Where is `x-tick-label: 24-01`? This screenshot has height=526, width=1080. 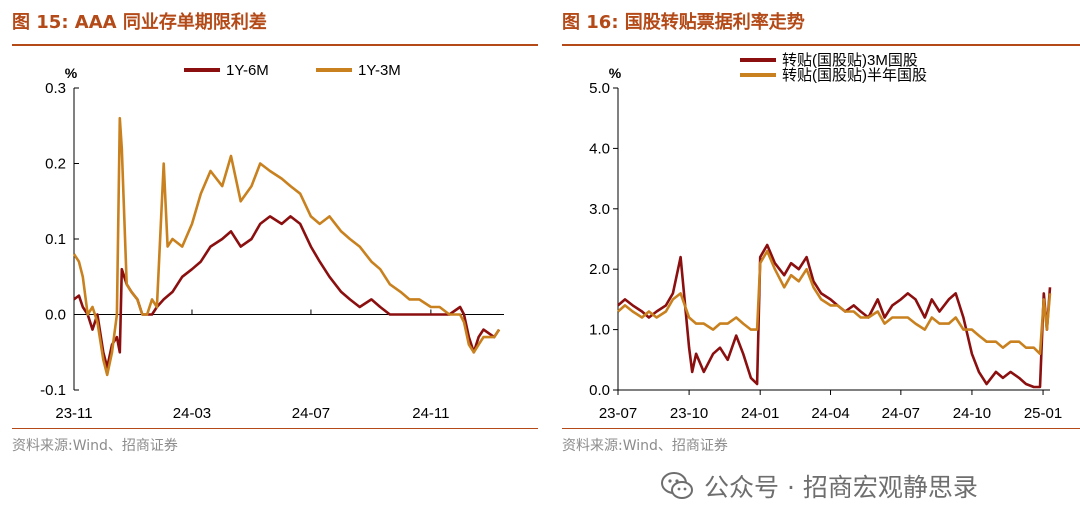
x-tick-label: 24-01 is located at coordinates (760, 413).